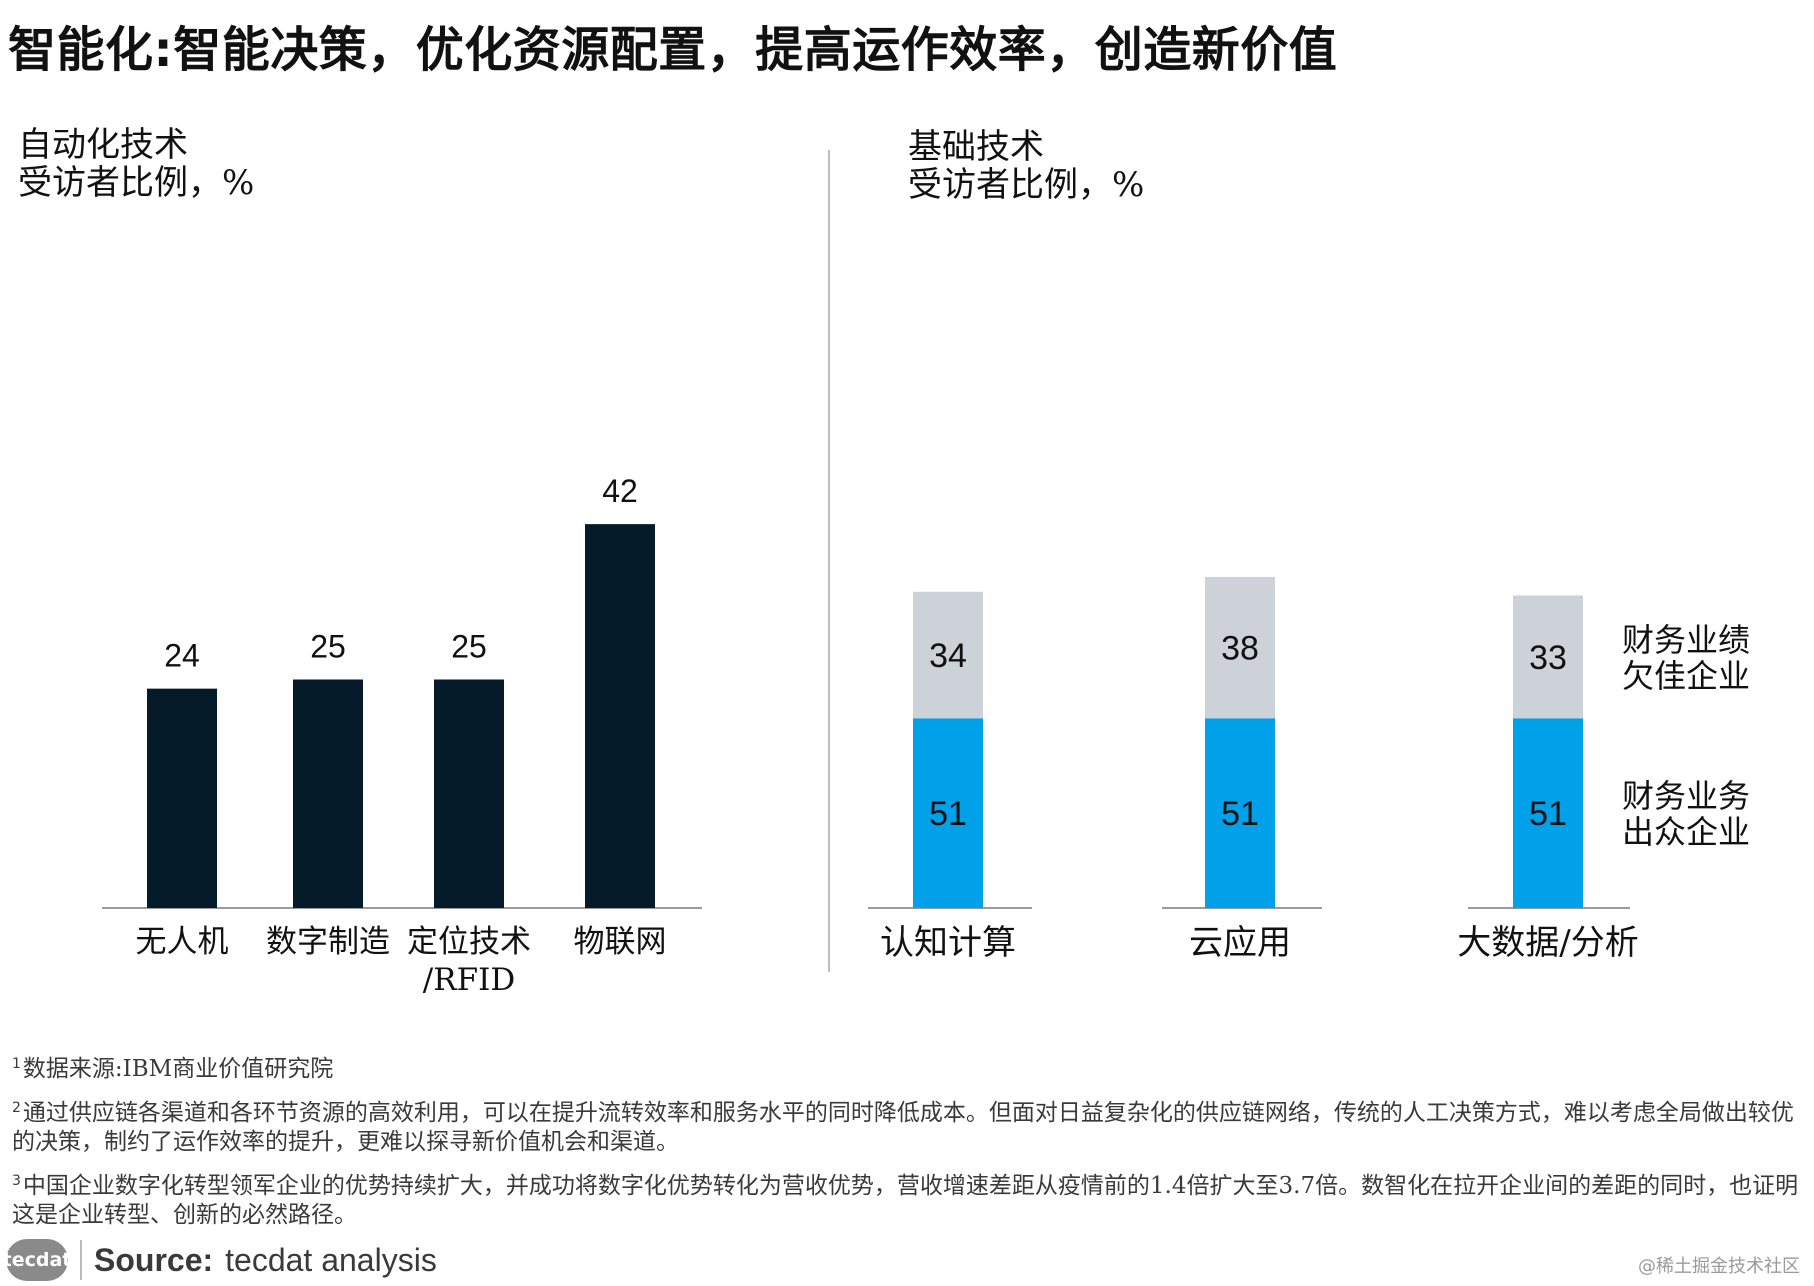 Image resolution: width=1814 pixels, height=1286 pixels. What do you see at coordinates (173, 1069) in the screenshot?
I see `footnote-1: 1数据来源:IBM商业价值研究院` at bounding box center [173, 1069].